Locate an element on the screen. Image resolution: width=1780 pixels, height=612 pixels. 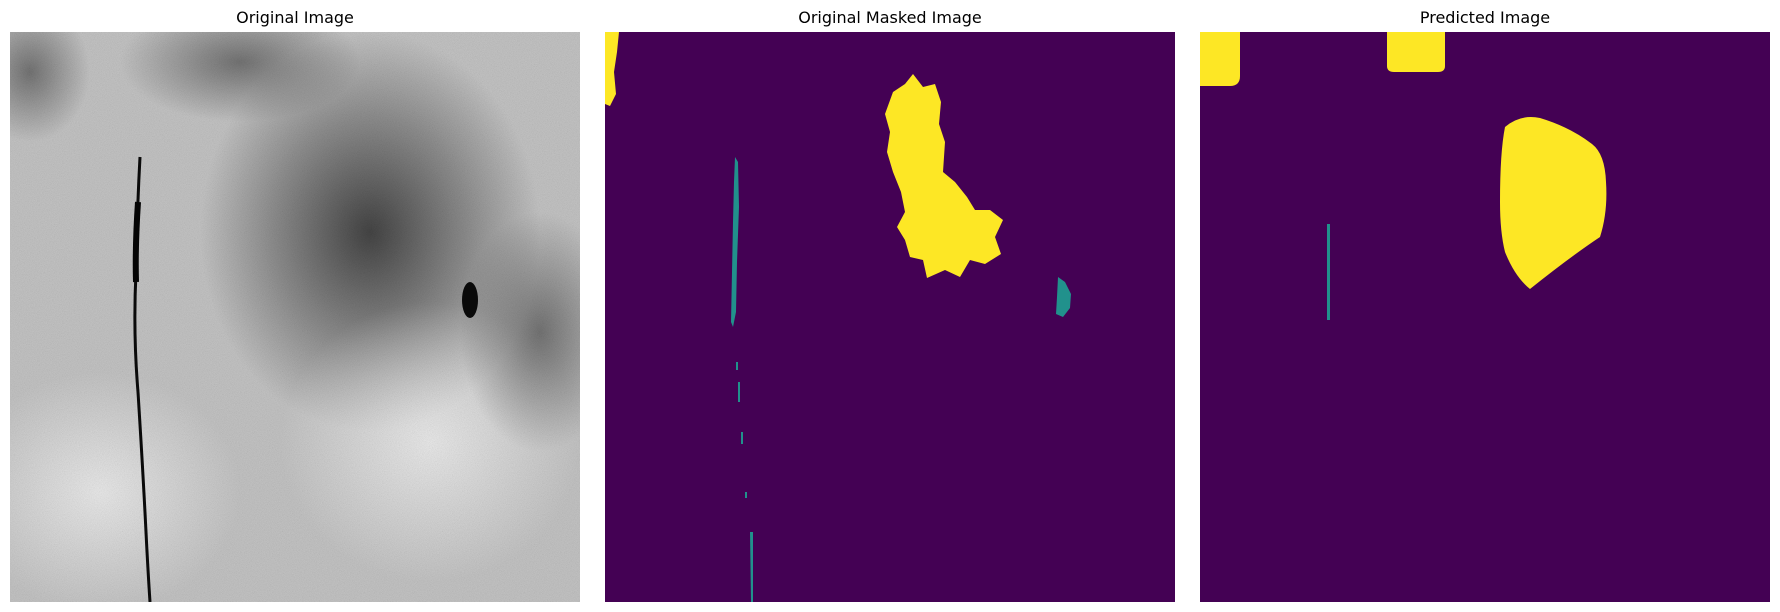
panel-title: Original Image is located at coordinates (295, 17).